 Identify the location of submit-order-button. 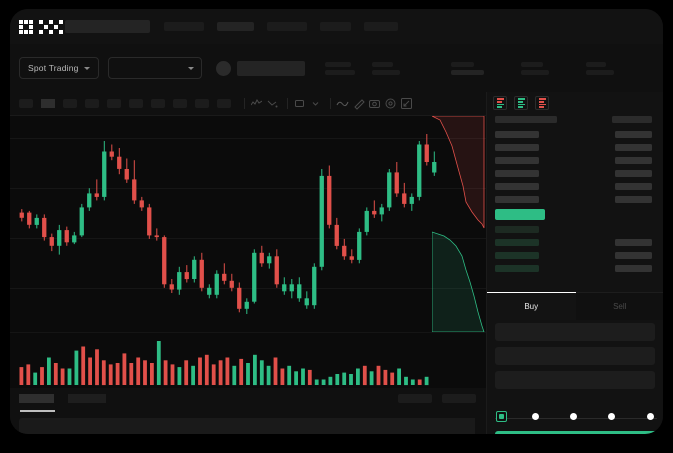
(576, 432).